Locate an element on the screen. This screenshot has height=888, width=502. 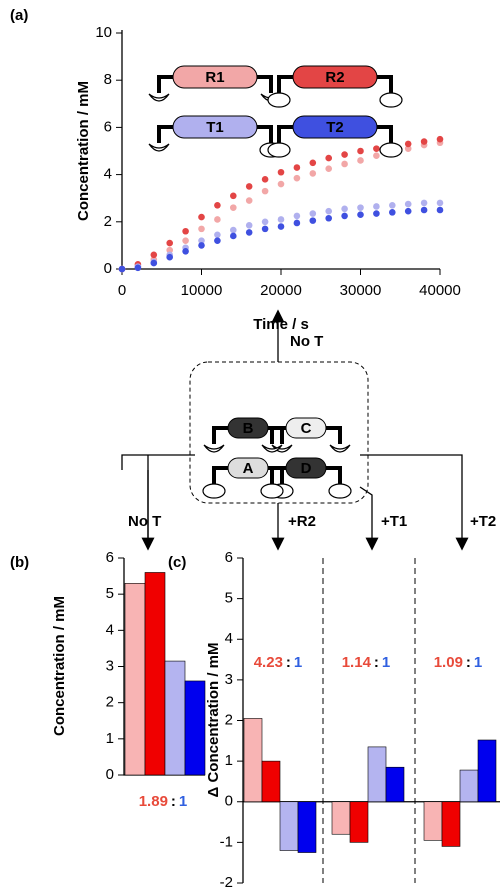
ratio-part: 1.14 is located at coordinates (357, 662).